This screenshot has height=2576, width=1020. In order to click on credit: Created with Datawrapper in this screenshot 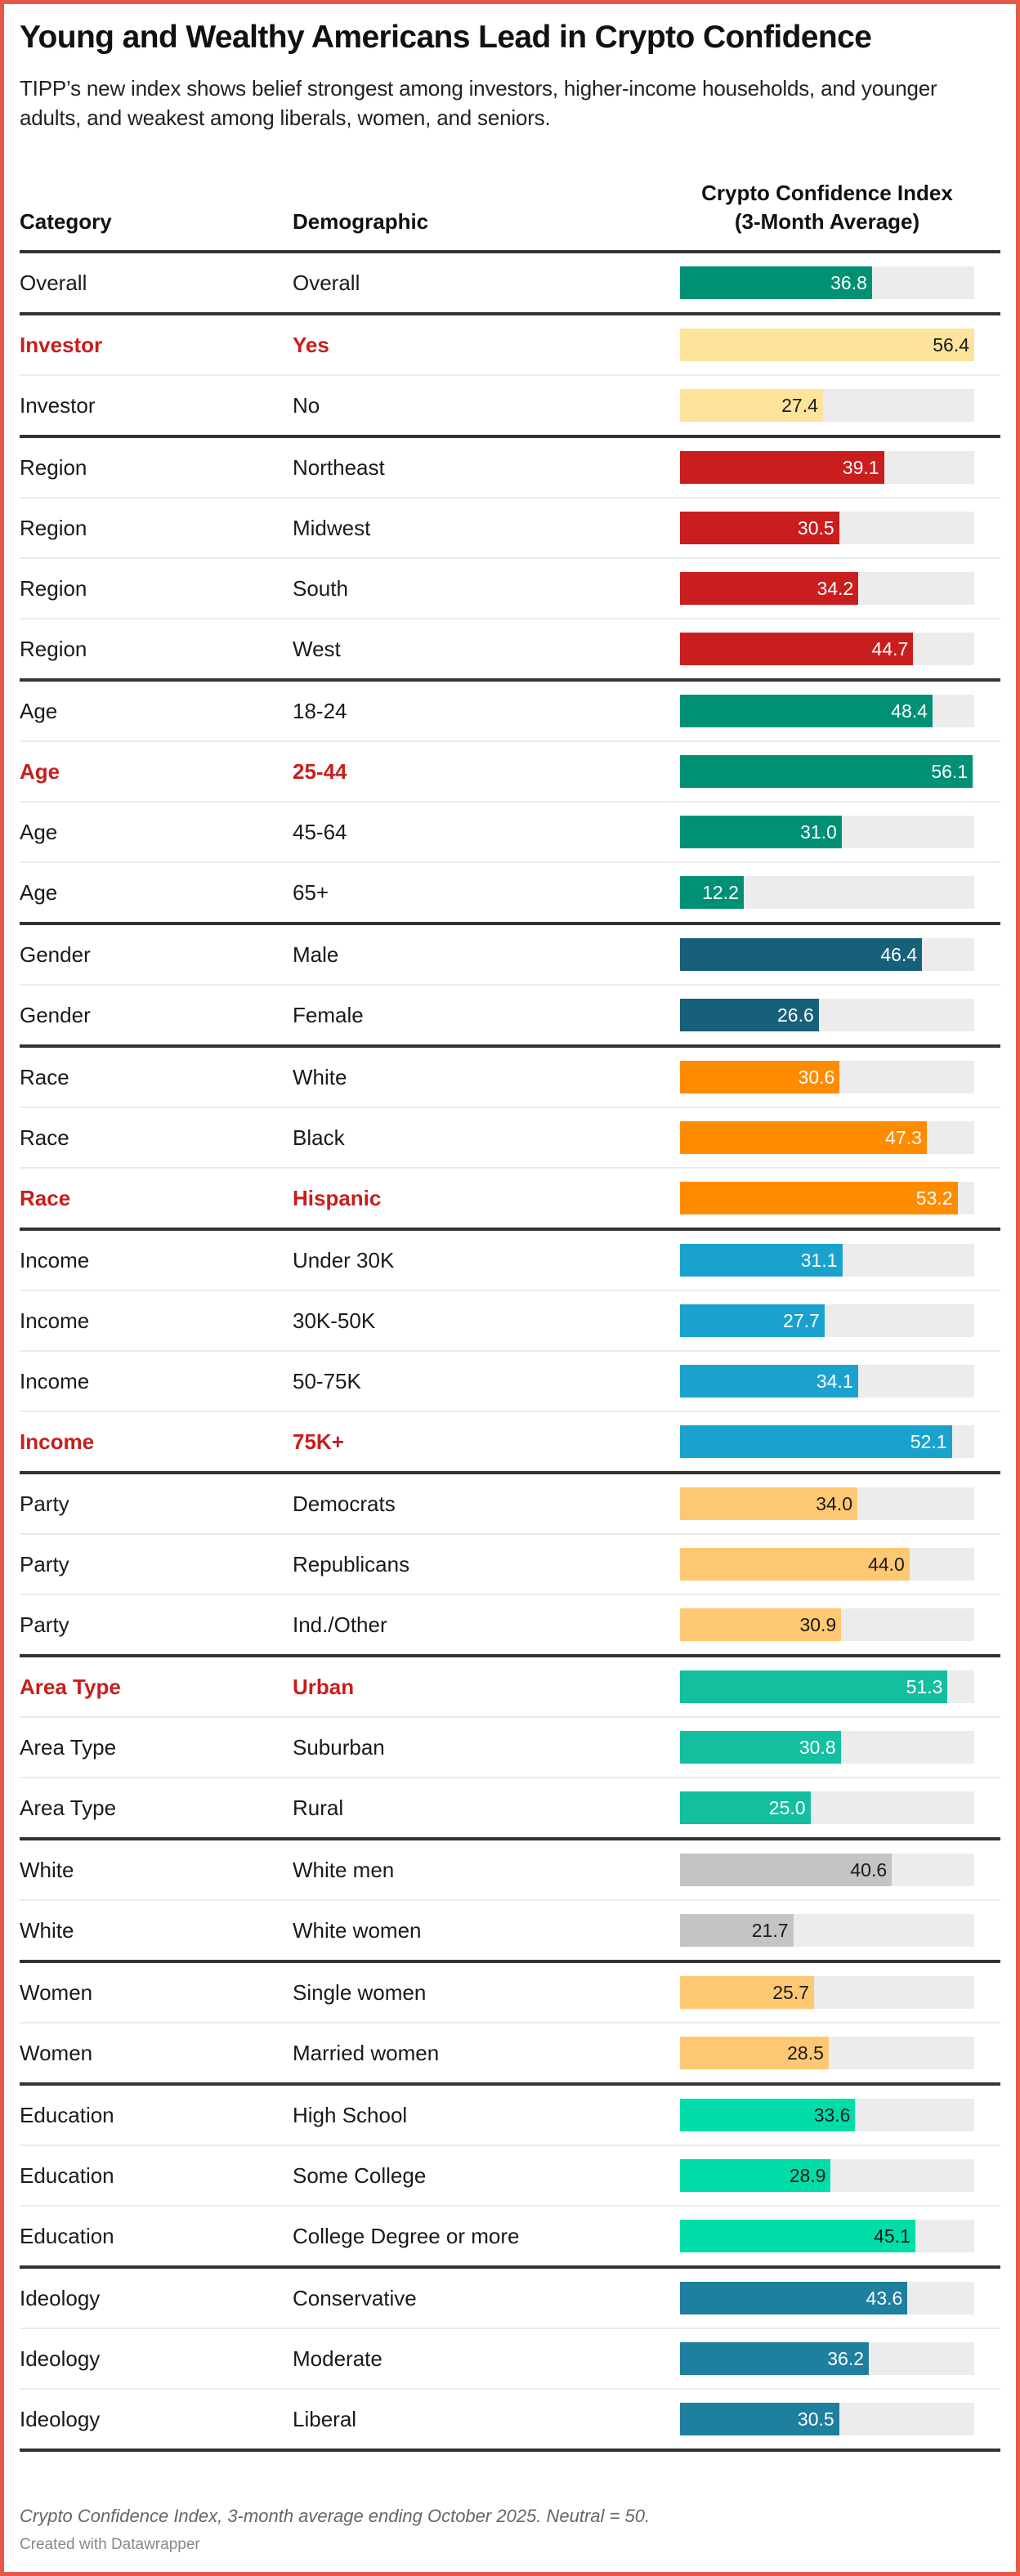, I will do `click(110, 2544)`.